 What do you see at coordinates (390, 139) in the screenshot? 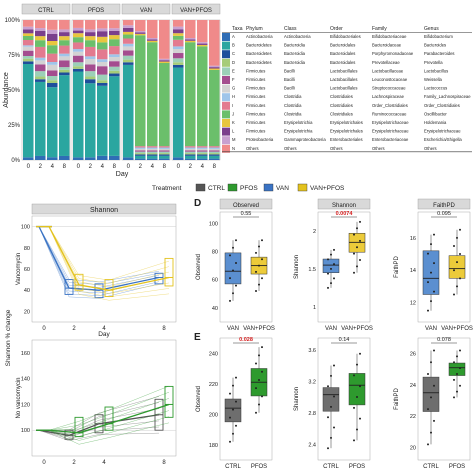
I see `table-cell: Enterobacteriaceae` at bounding box center [390, 139].